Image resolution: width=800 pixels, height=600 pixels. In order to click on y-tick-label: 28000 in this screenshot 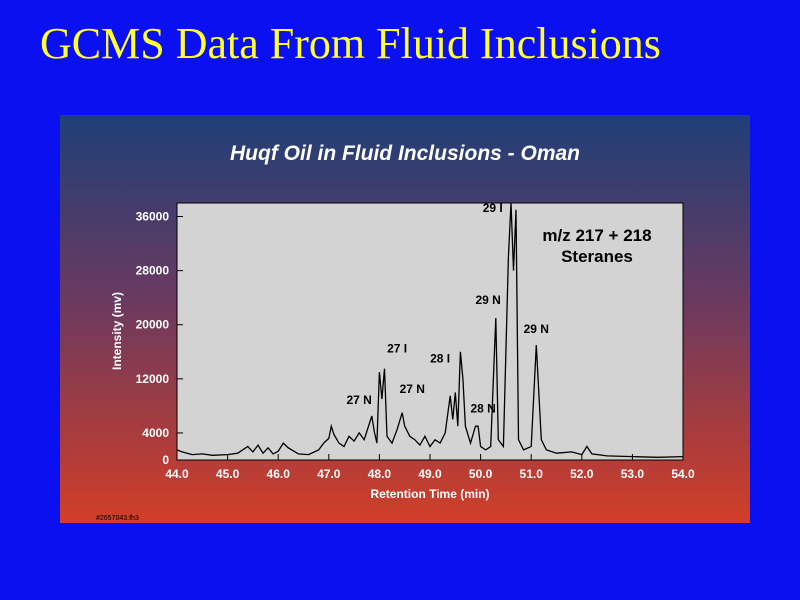, I will do `click(153, 271)`.